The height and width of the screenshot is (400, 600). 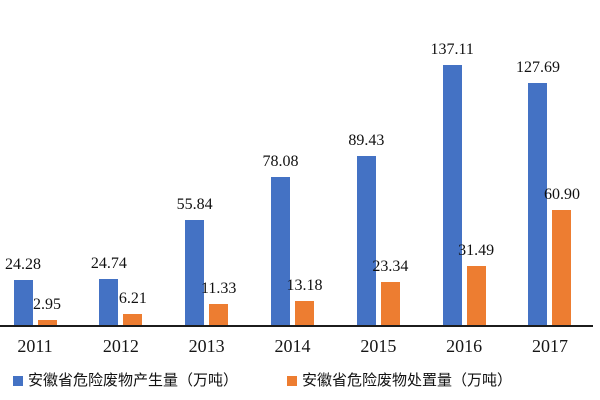 What do you see at coordinates (133, 381) in the screenshot?
I see `legend-label-production: 安徽省危险废物产生量（万吨）` at bounding box center [133, 381].